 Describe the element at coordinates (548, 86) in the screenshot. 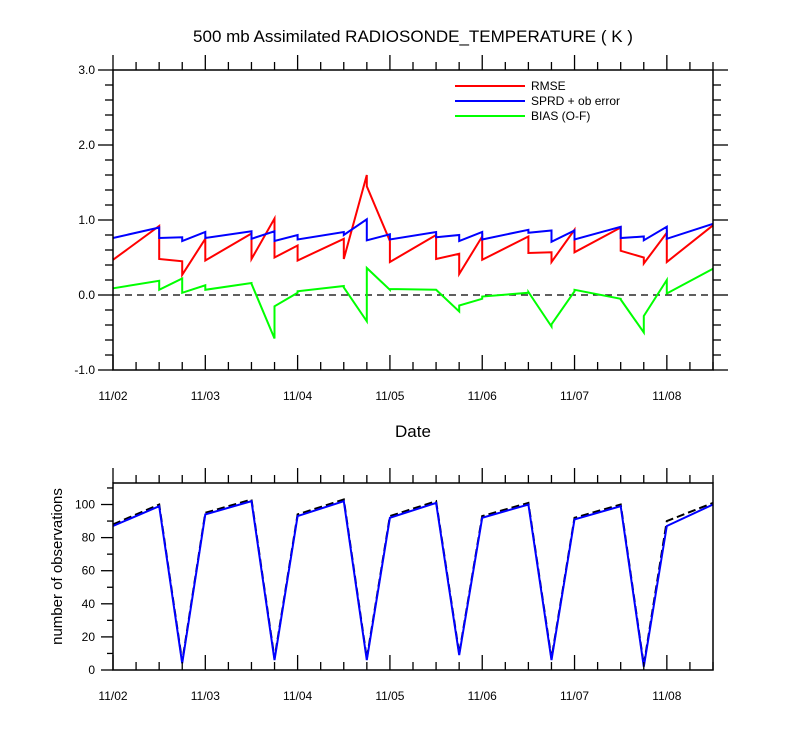

I see `legend-label-rmse: RMSE` at that location.